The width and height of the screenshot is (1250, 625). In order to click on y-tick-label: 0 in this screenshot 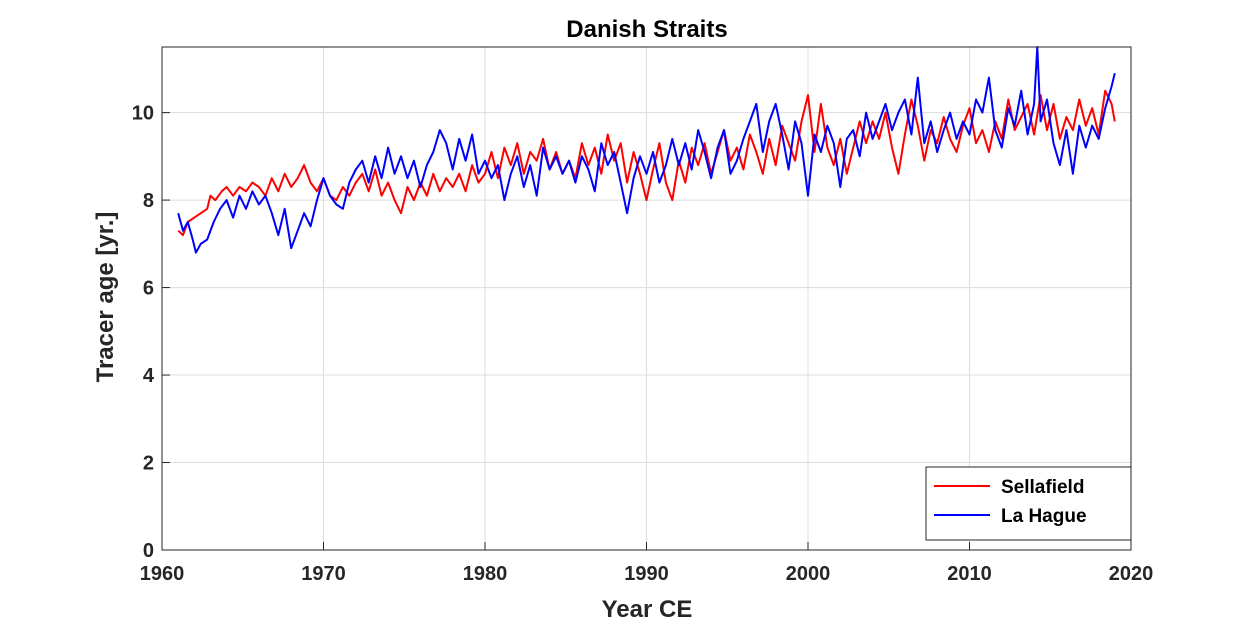, I will do `click(148, 551)`.